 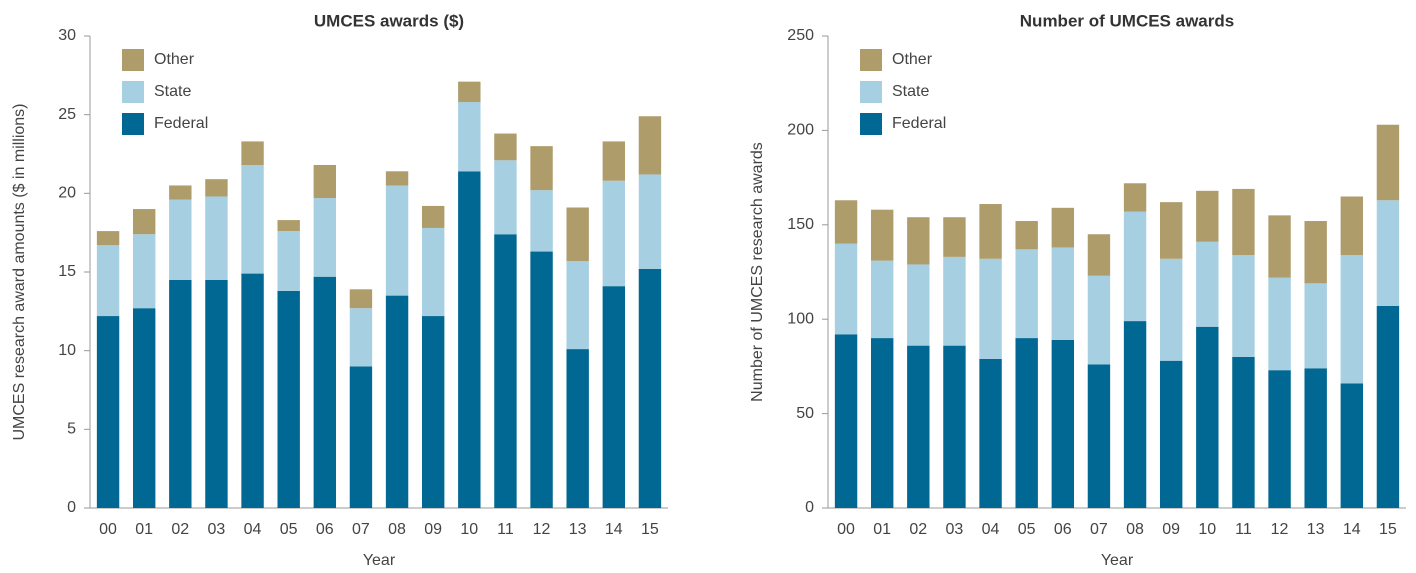 I want to click on x-tick-label: 13, so click(x=1316, y=529).